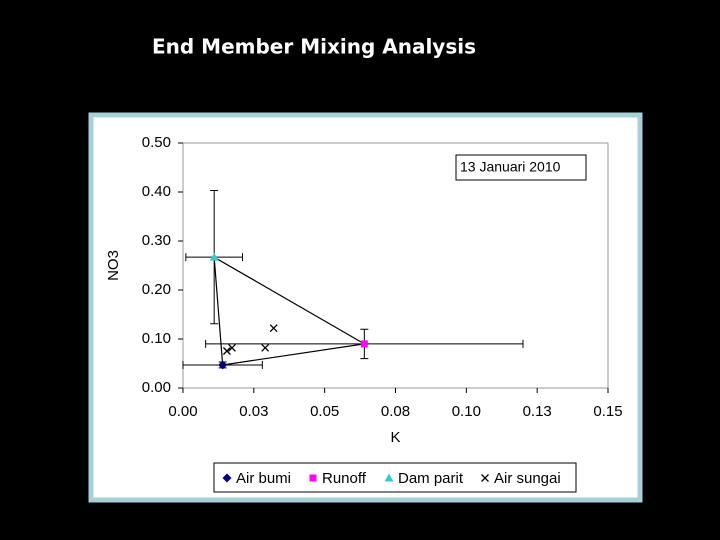 Image resolution: width=720 pixels, height=540 pixels. Describe the element at coordinates (607, 411) in the screenshot. I see `x-tick-label: 0.15` at that location.